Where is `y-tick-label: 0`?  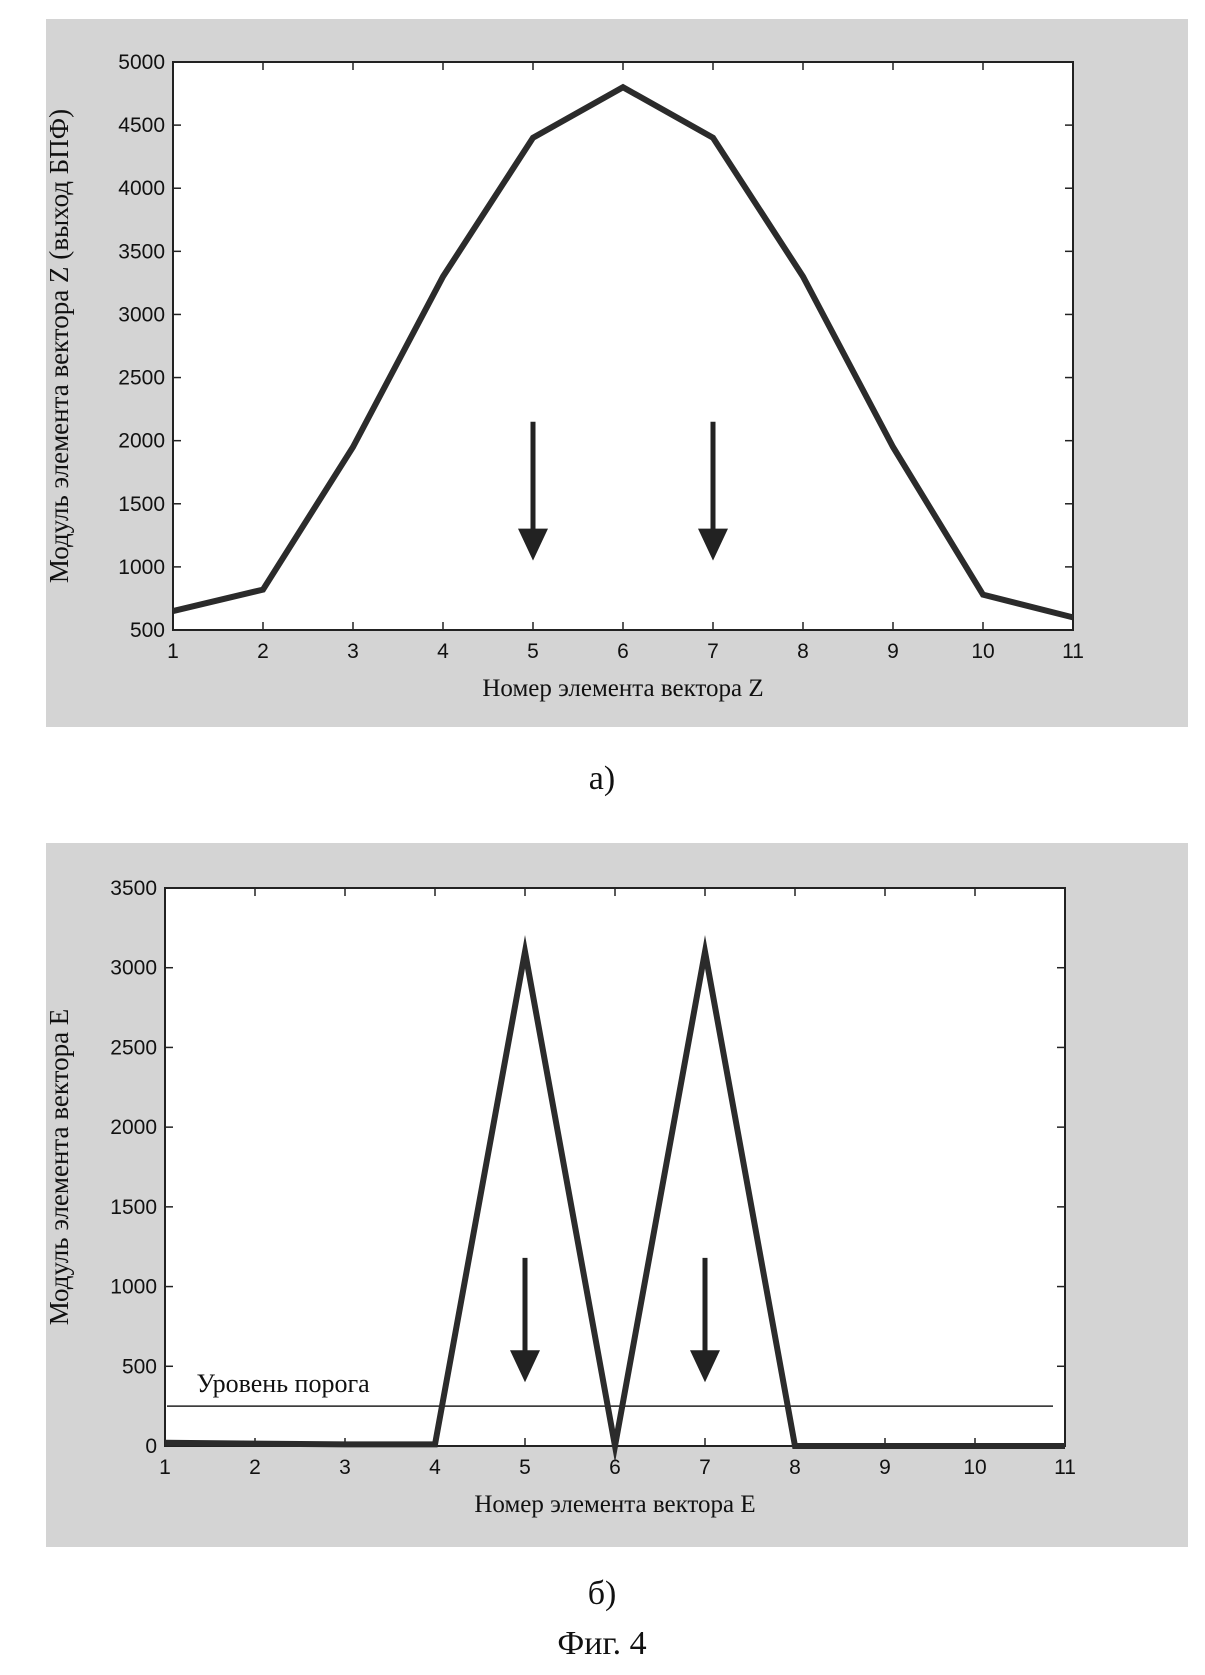
y-tick-label: 0 is located at coordinates (151, 1446).